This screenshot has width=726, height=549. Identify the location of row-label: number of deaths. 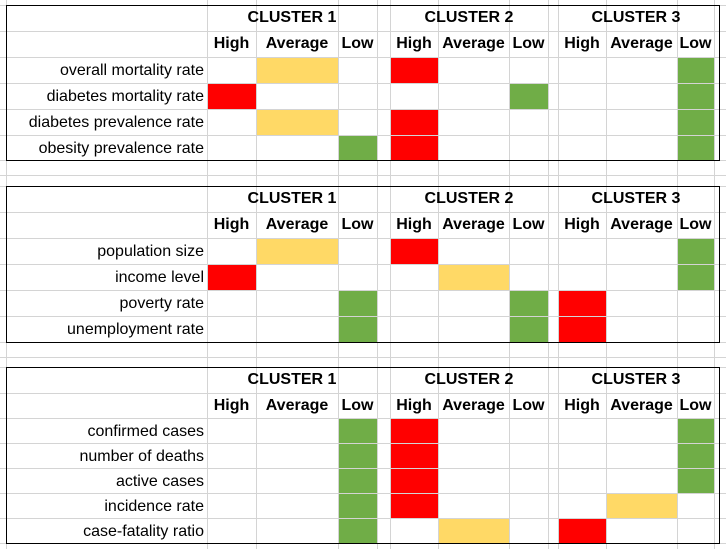
(141, 456).